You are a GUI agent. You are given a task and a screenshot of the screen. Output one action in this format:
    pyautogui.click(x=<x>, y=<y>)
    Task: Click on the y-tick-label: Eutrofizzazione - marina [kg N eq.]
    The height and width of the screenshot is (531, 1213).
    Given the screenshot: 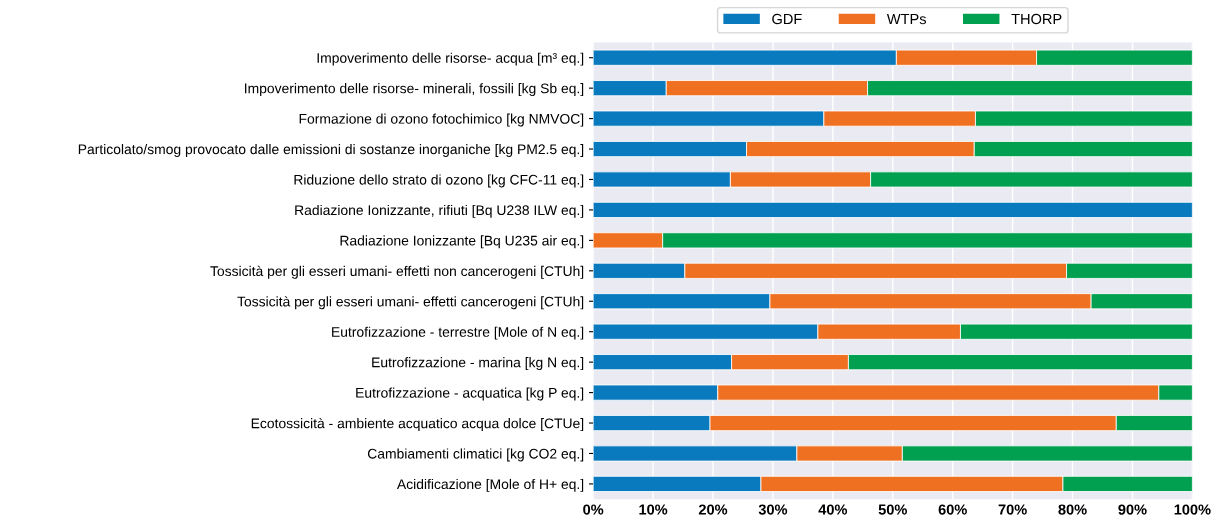 What is the action you would take?
    pyautogui.click(x=478, y=364)
    